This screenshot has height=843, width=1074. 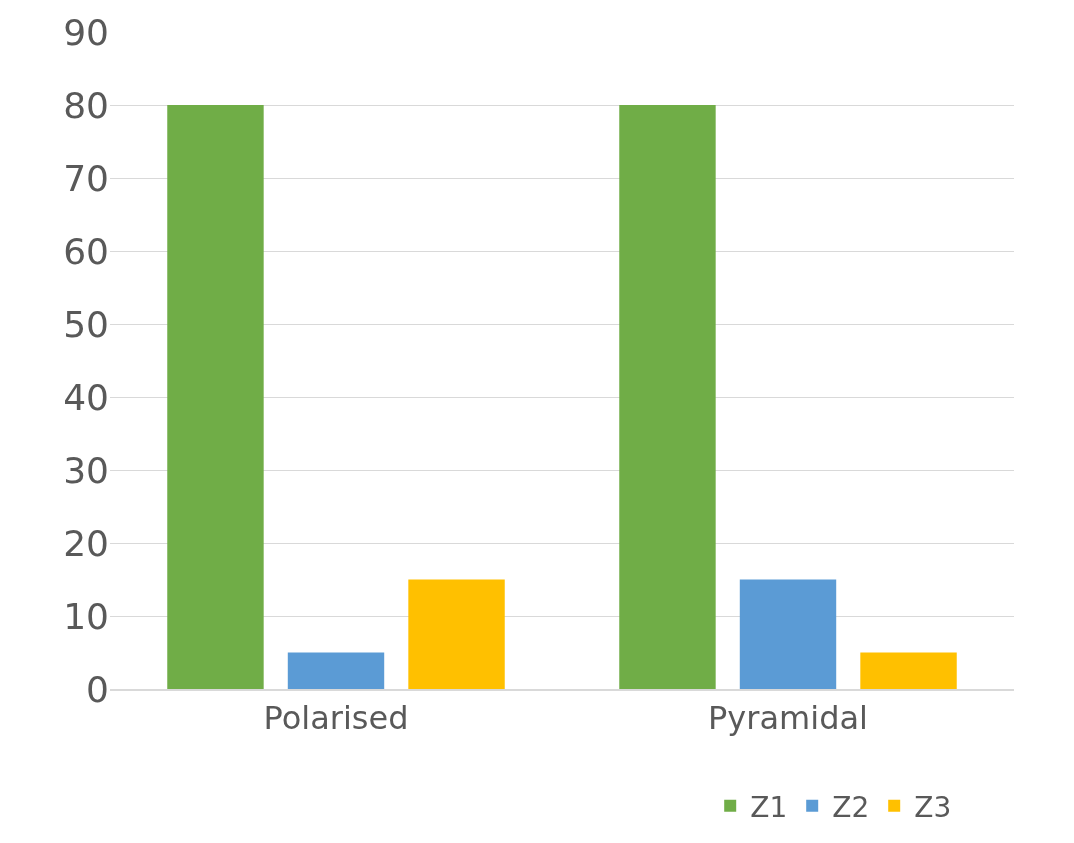 What do you see at coordinates (86, 324) in the screenshot?
I see `y-tick-label: 50` at bounding box center [86, 324].